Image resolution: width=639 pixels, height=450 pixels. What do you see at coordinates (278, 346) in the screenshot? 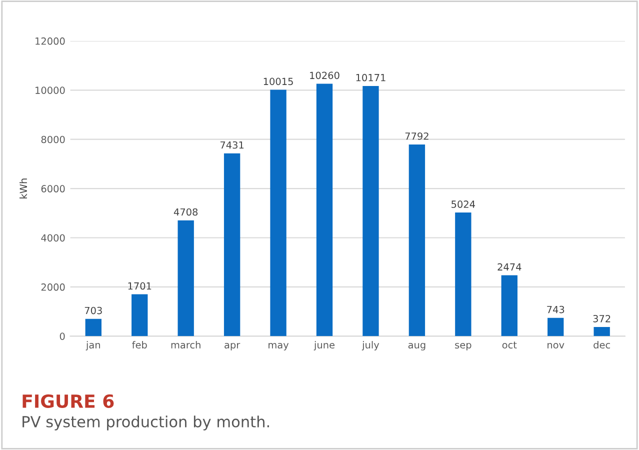
I see `x-tick-label: may` at bounding box center [278, 346].